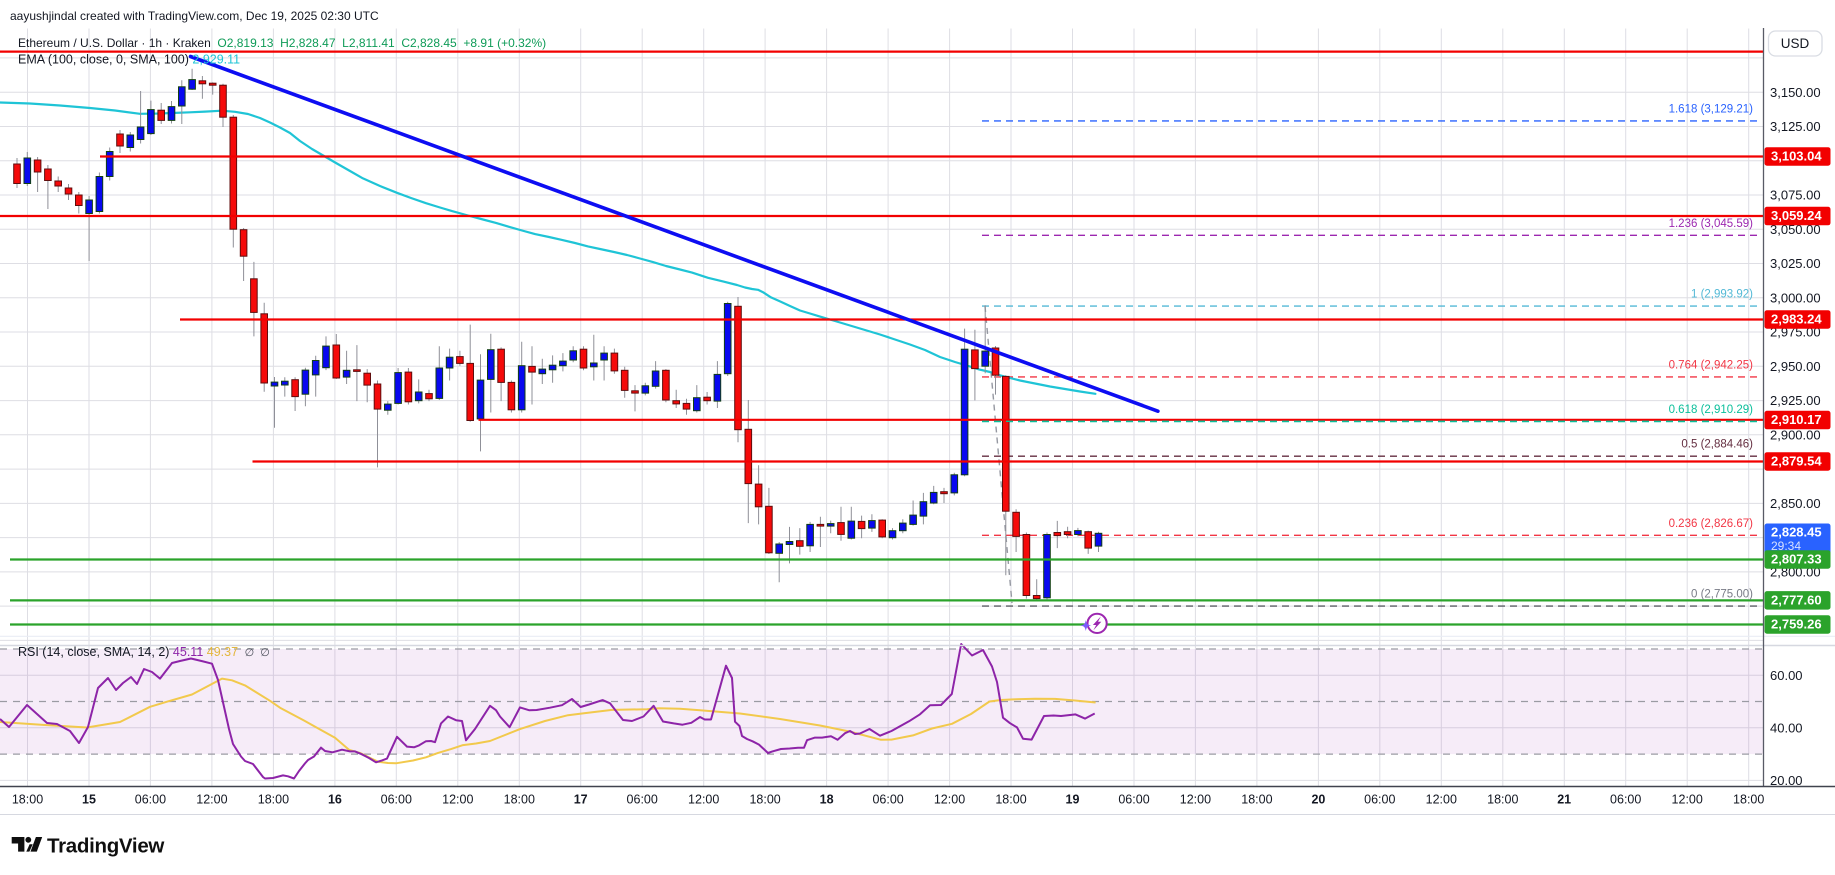  I want to click on svg-text: 0.5 (2,884.46), so click(1717, 445).